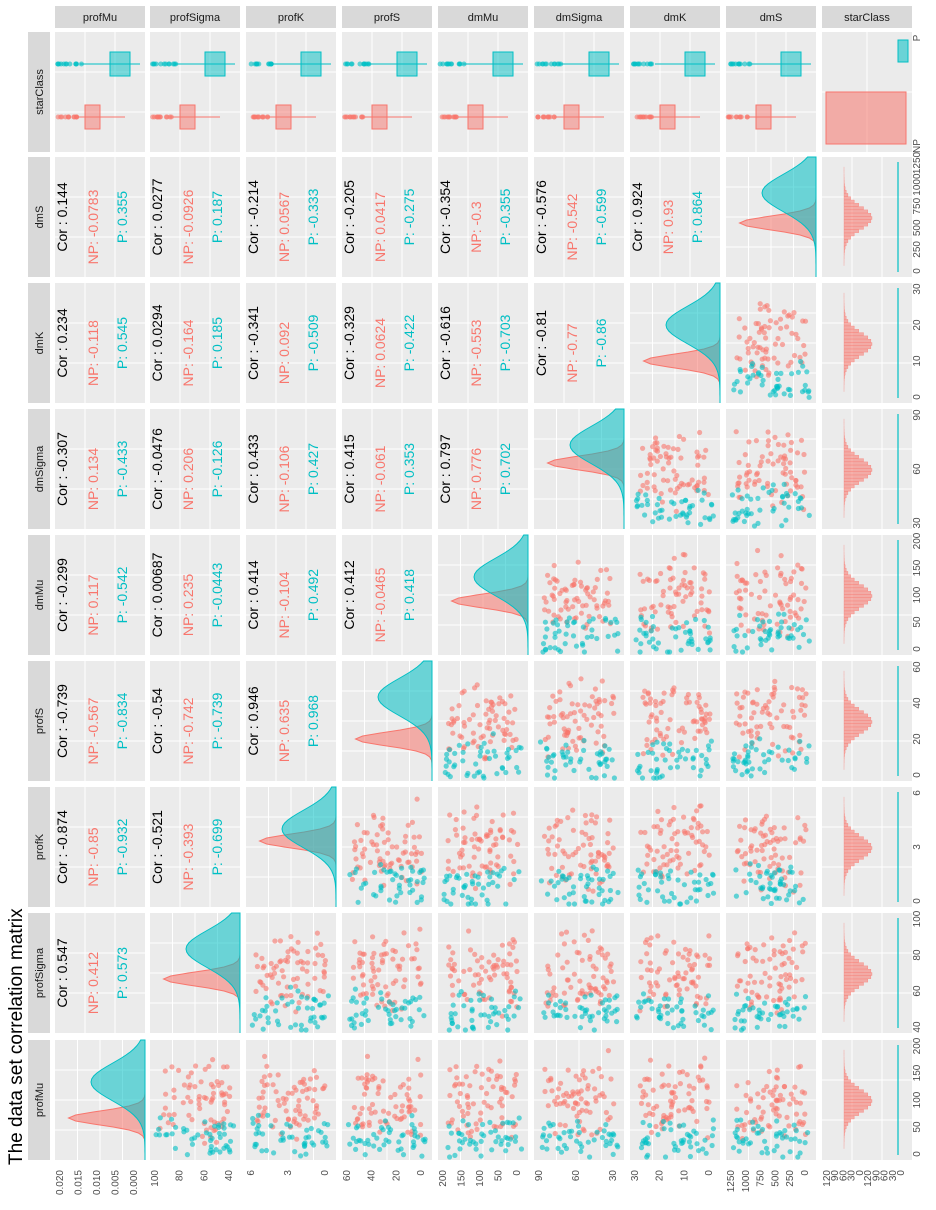 The width and height of the screenshot is (936, 1210). What do you see at coordinates (903, 51) in the screenshot?
I see `bar-p` at bounding box center [903, 51].